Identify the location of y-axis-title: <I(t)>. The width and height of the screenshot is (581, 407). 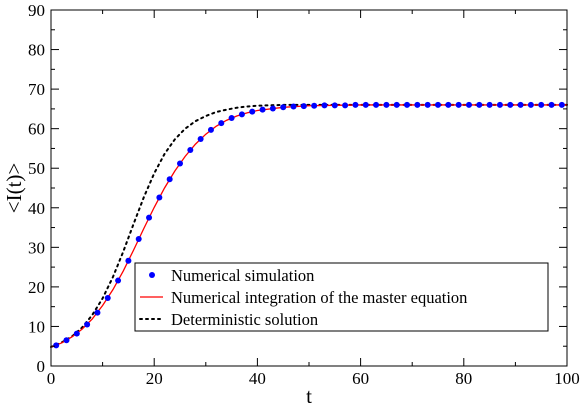
(14, 188).